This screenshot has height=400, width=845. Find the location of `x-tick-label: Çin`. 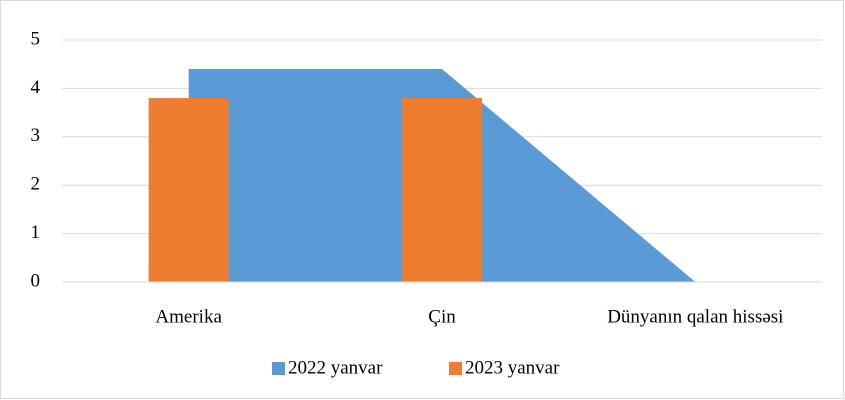

x-tick-label: Çin is located at coordinates (442, 316).